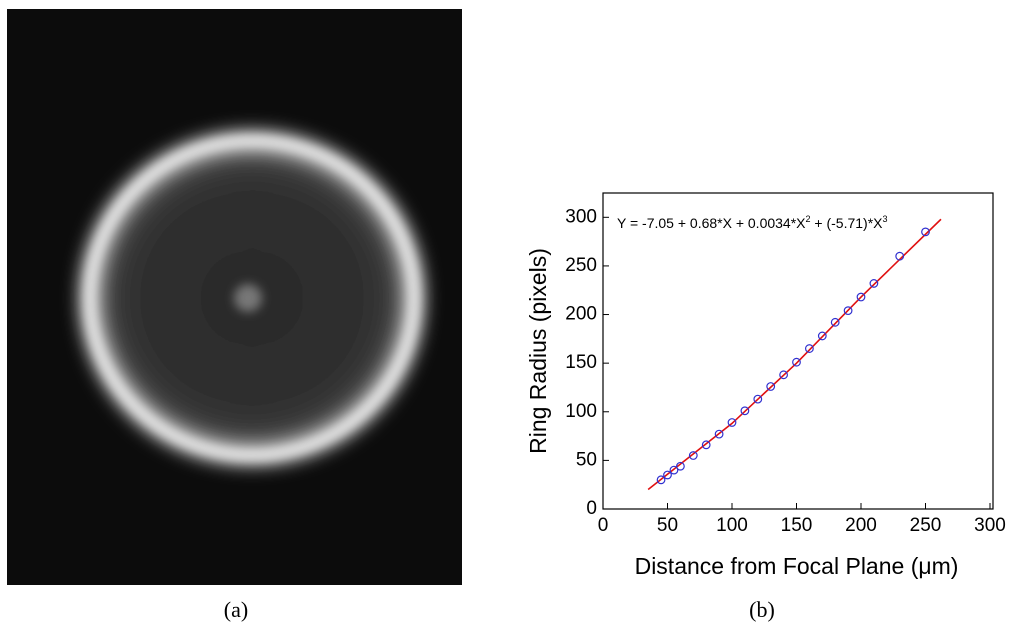 Image resolution: width=1014 pixels, height=636 pixels. I want to click on caption: (b), so click(762, 609).